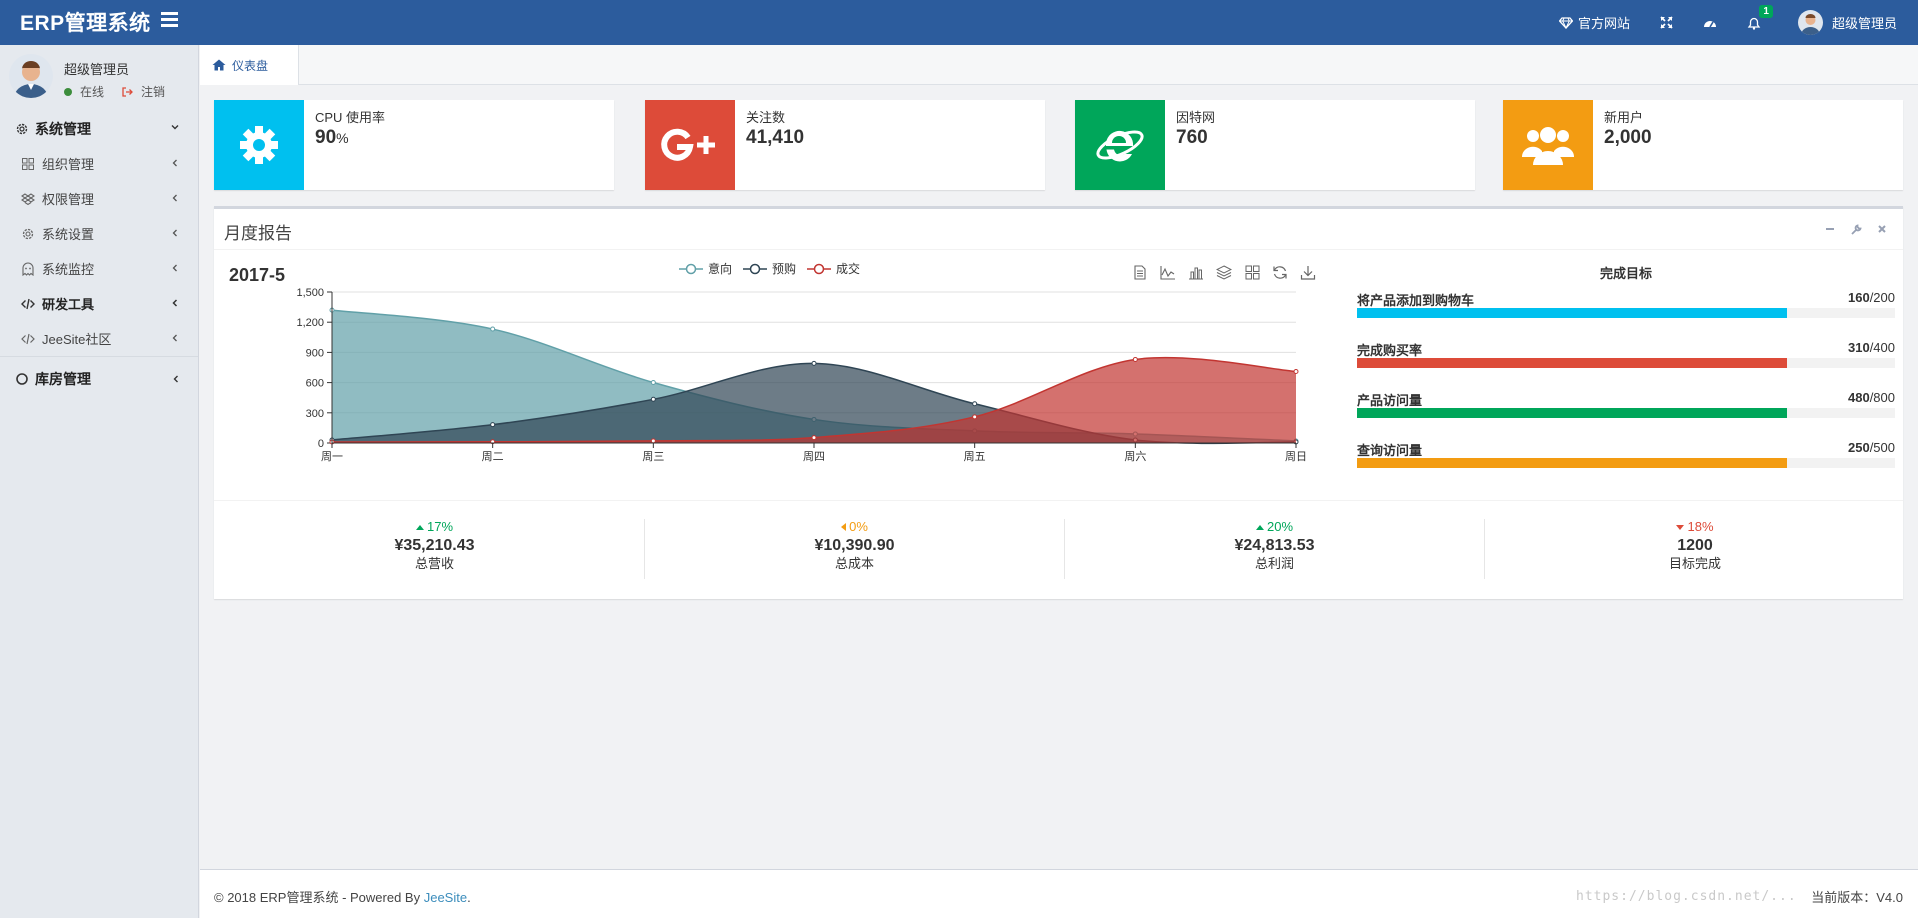 This screenshot has height=918, width=1918. What do you see at coordinates (1224, 272) in the screenshot?
I see `stack-button` at bounding box center [1224, 272].